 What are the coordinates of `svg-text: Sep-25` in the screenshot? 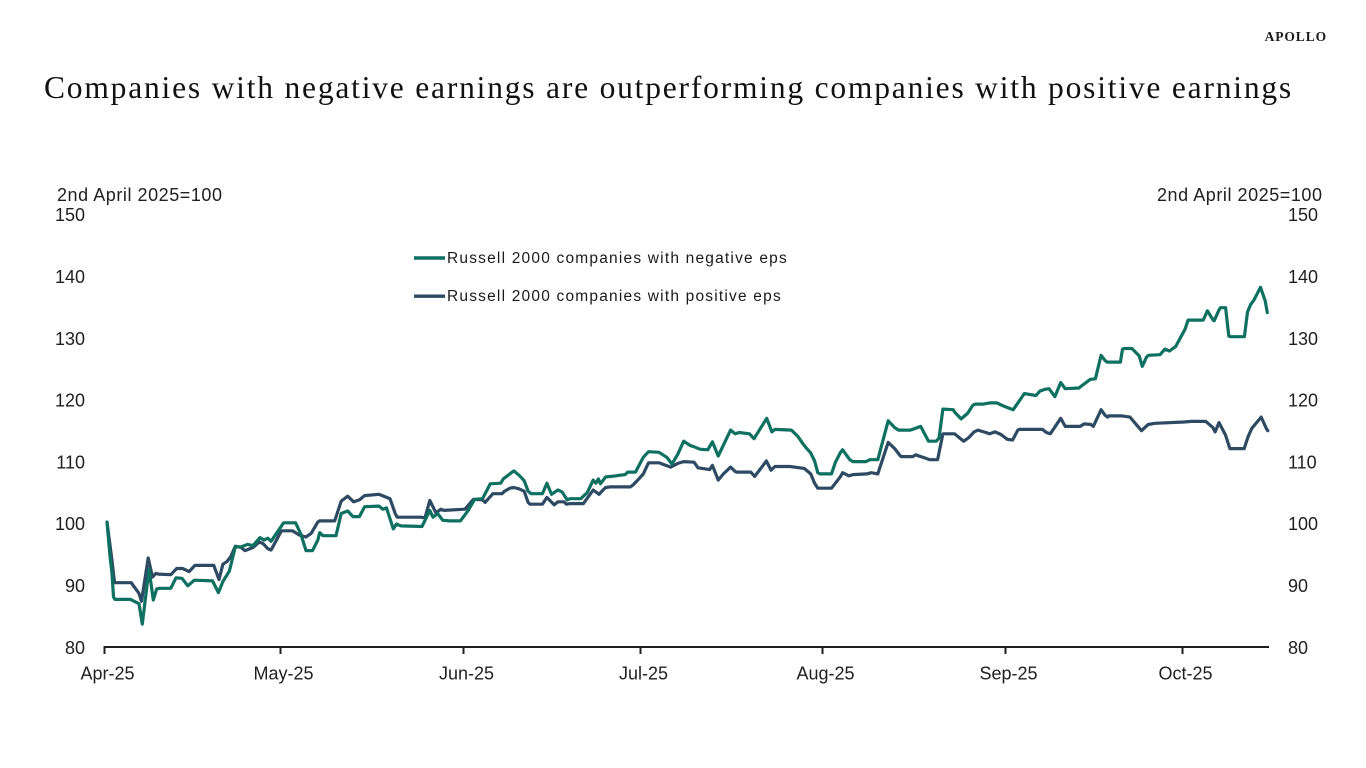 It's located at (1008, 674).